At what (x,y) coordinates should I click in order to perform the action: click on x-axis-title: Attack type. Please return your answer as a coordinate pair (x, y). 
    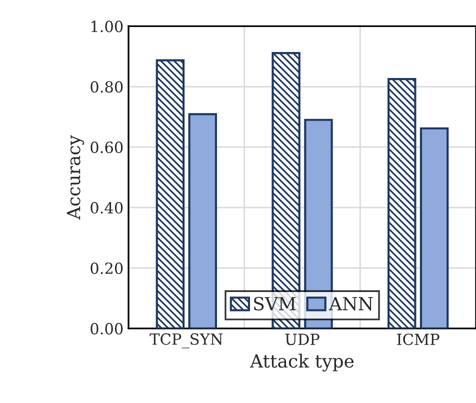
    Looking at the image, I should click on (302, 363).